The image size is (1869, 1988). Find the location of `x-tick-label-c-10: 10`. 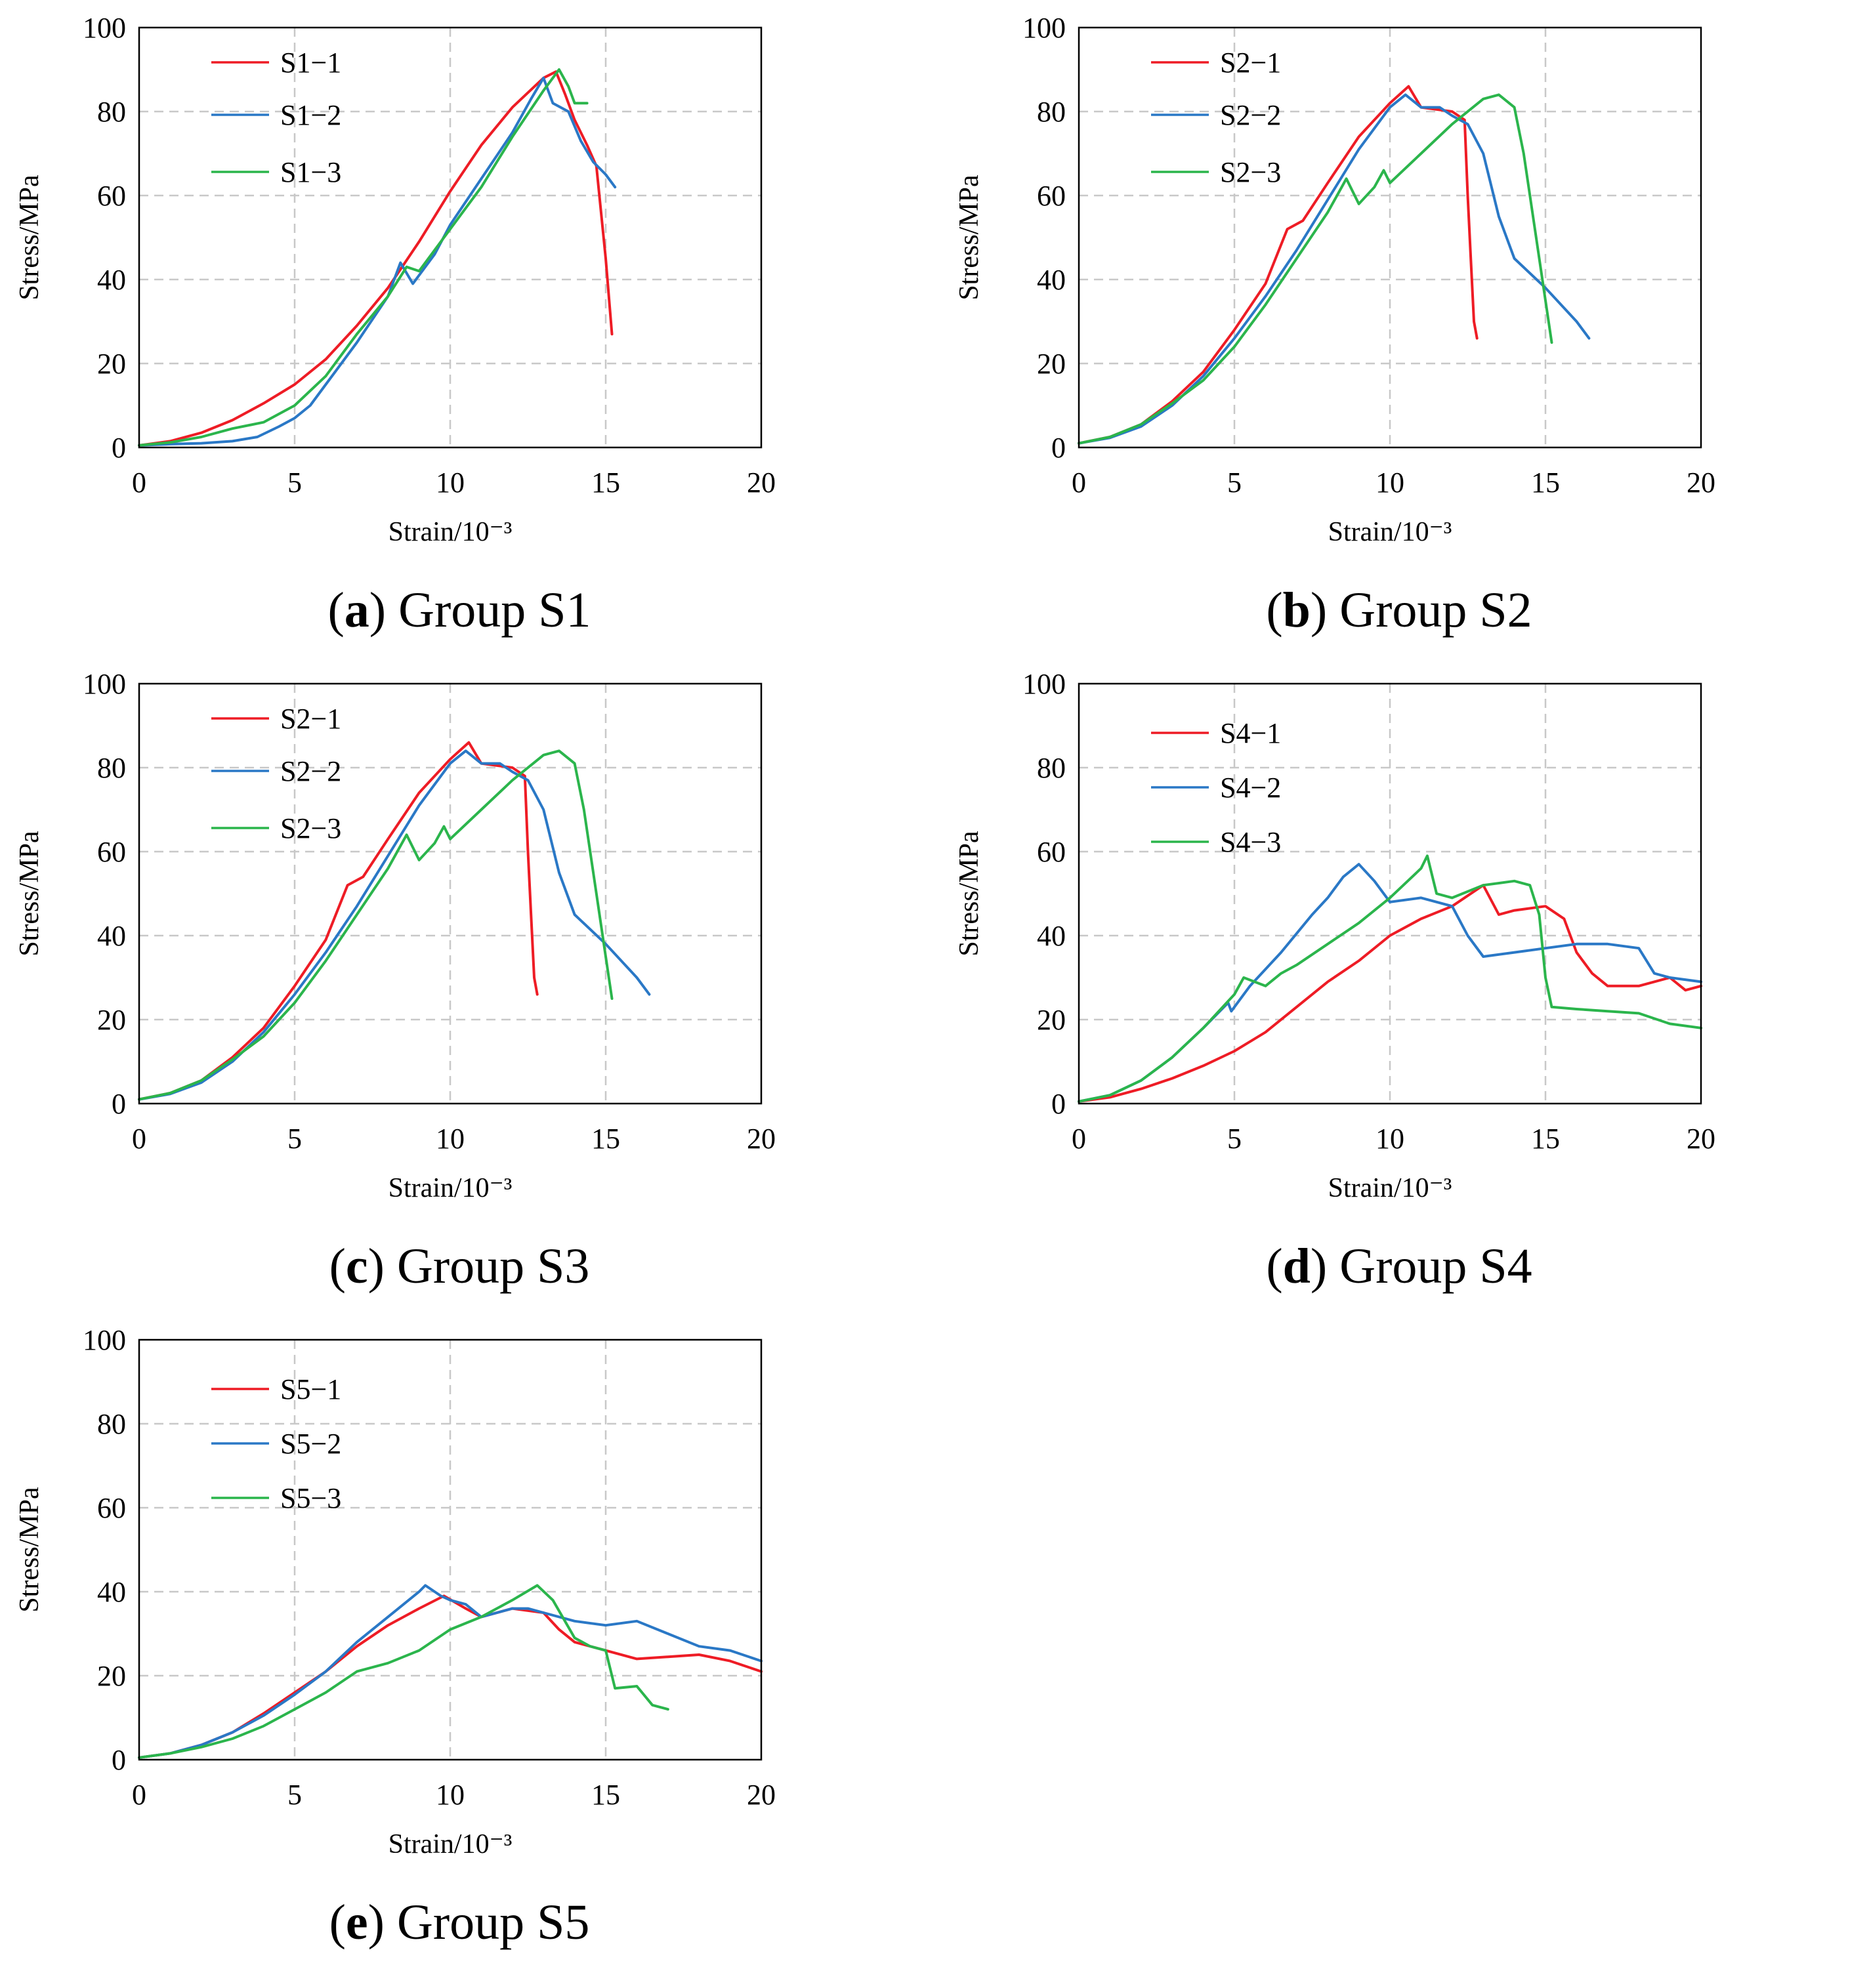

x-tick-label-c-10: 10 is located at coordinates (450, 1139).